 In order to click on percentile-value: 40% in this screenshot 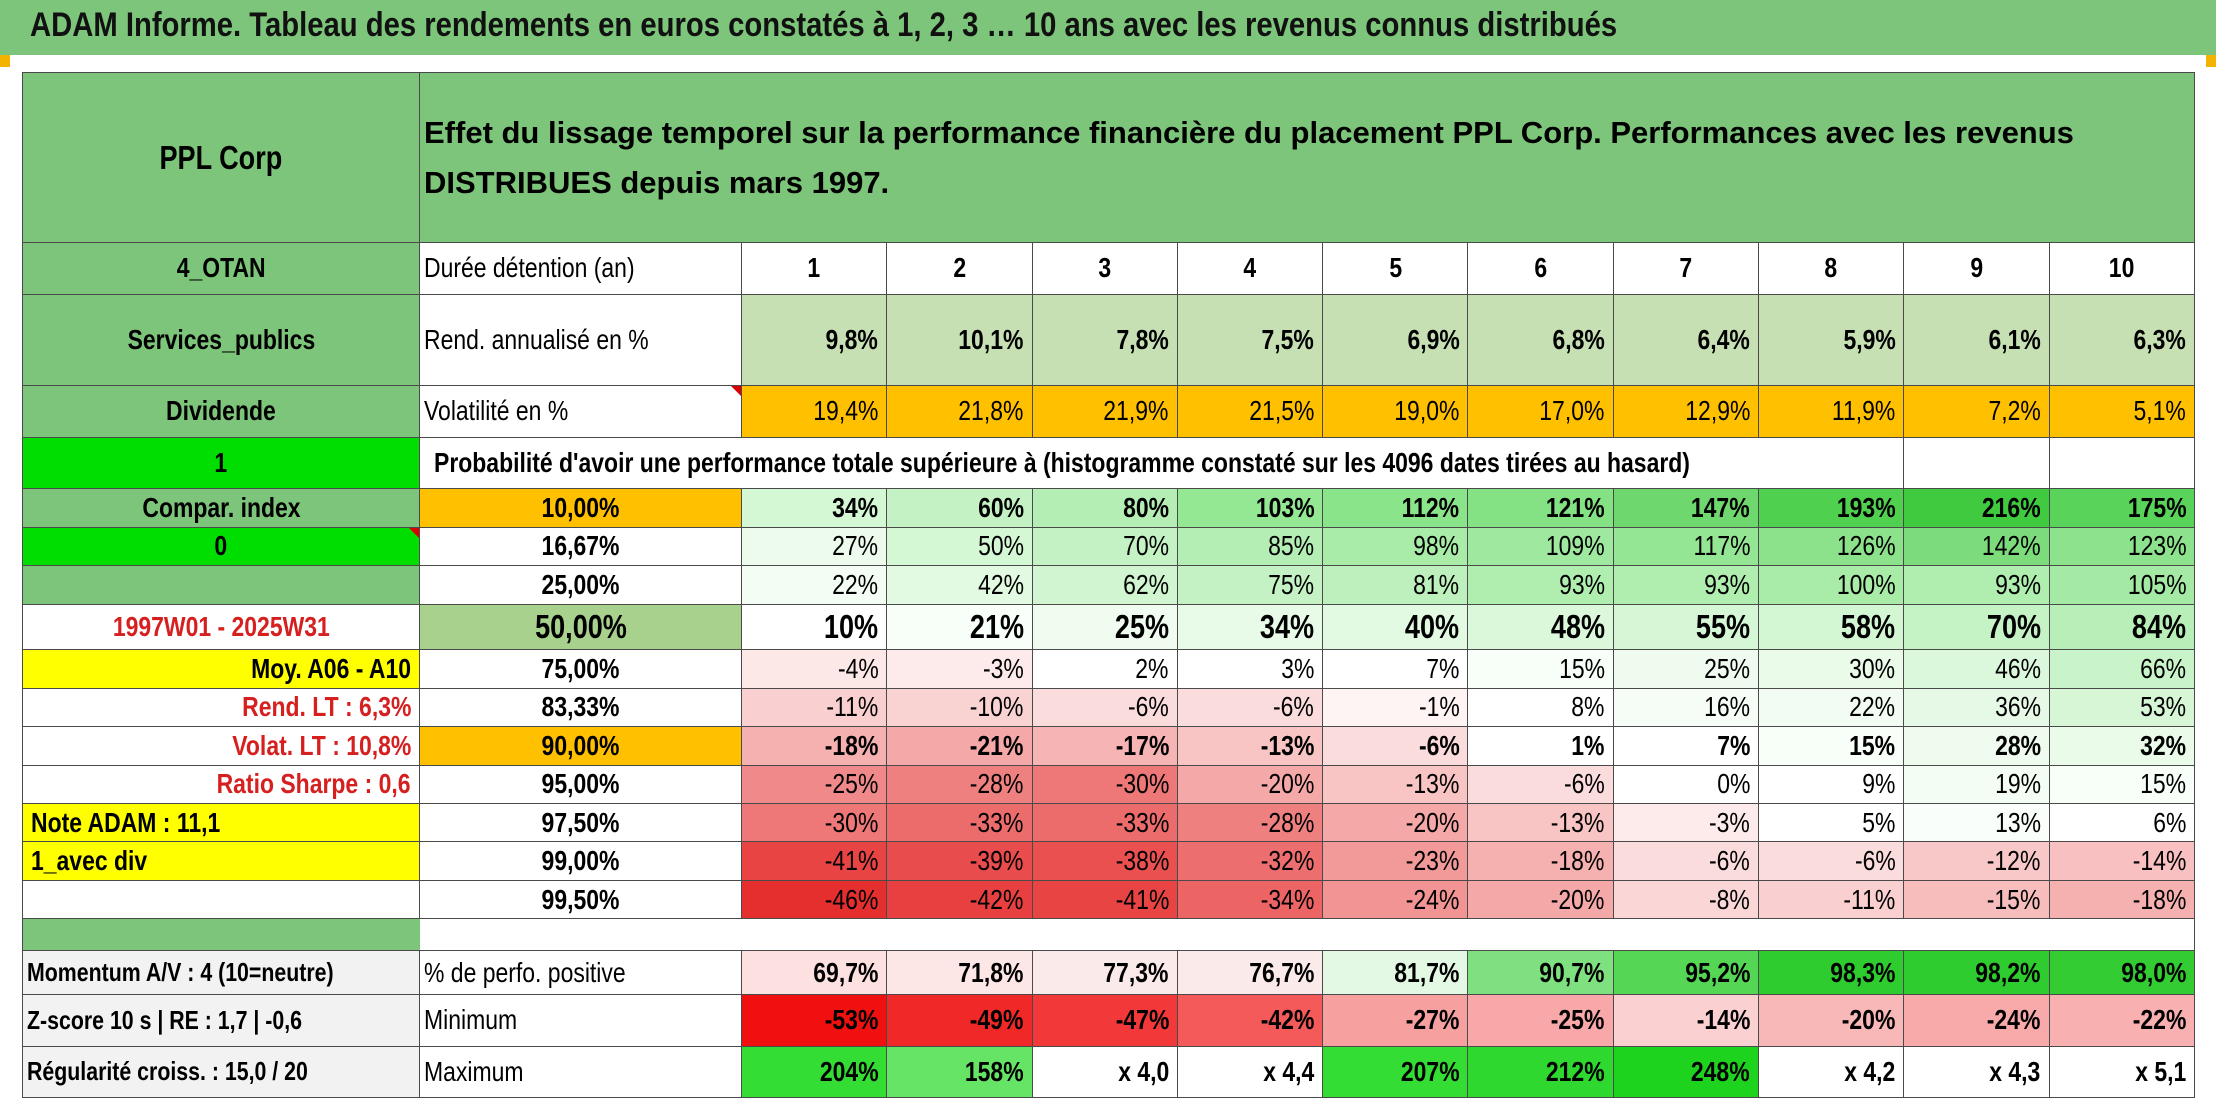, I will do `click(1395, 627)`.